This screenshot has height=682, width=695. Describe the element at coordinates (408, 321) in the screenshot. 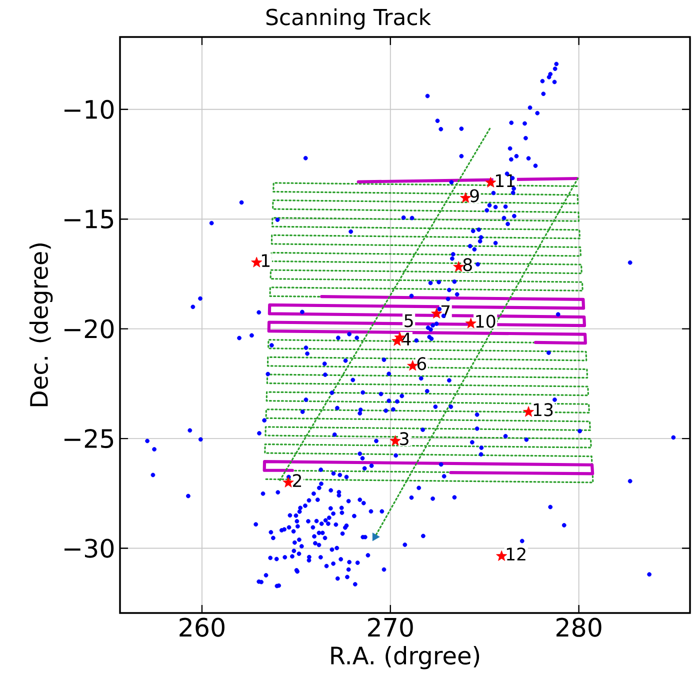

I see `annotation: 5` at that location.